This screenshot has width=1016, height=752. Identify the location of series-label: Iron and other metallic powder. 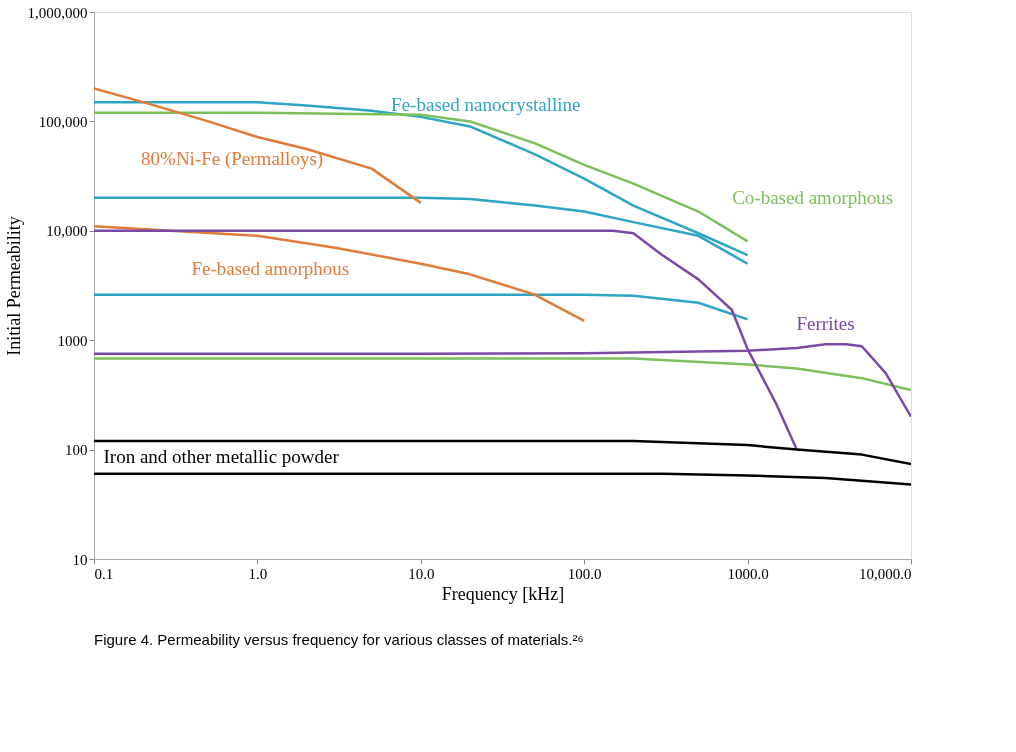
(221, 457).